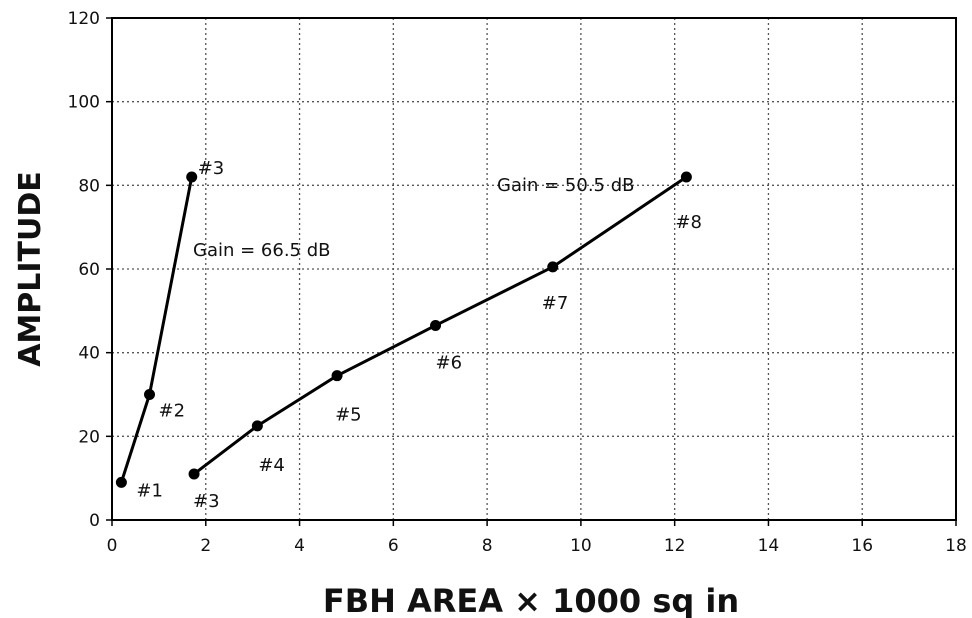  What do you see at coordinates (149, 490) in the screenshot?
I see `point-label: #1` at bounding box center [149, 490].